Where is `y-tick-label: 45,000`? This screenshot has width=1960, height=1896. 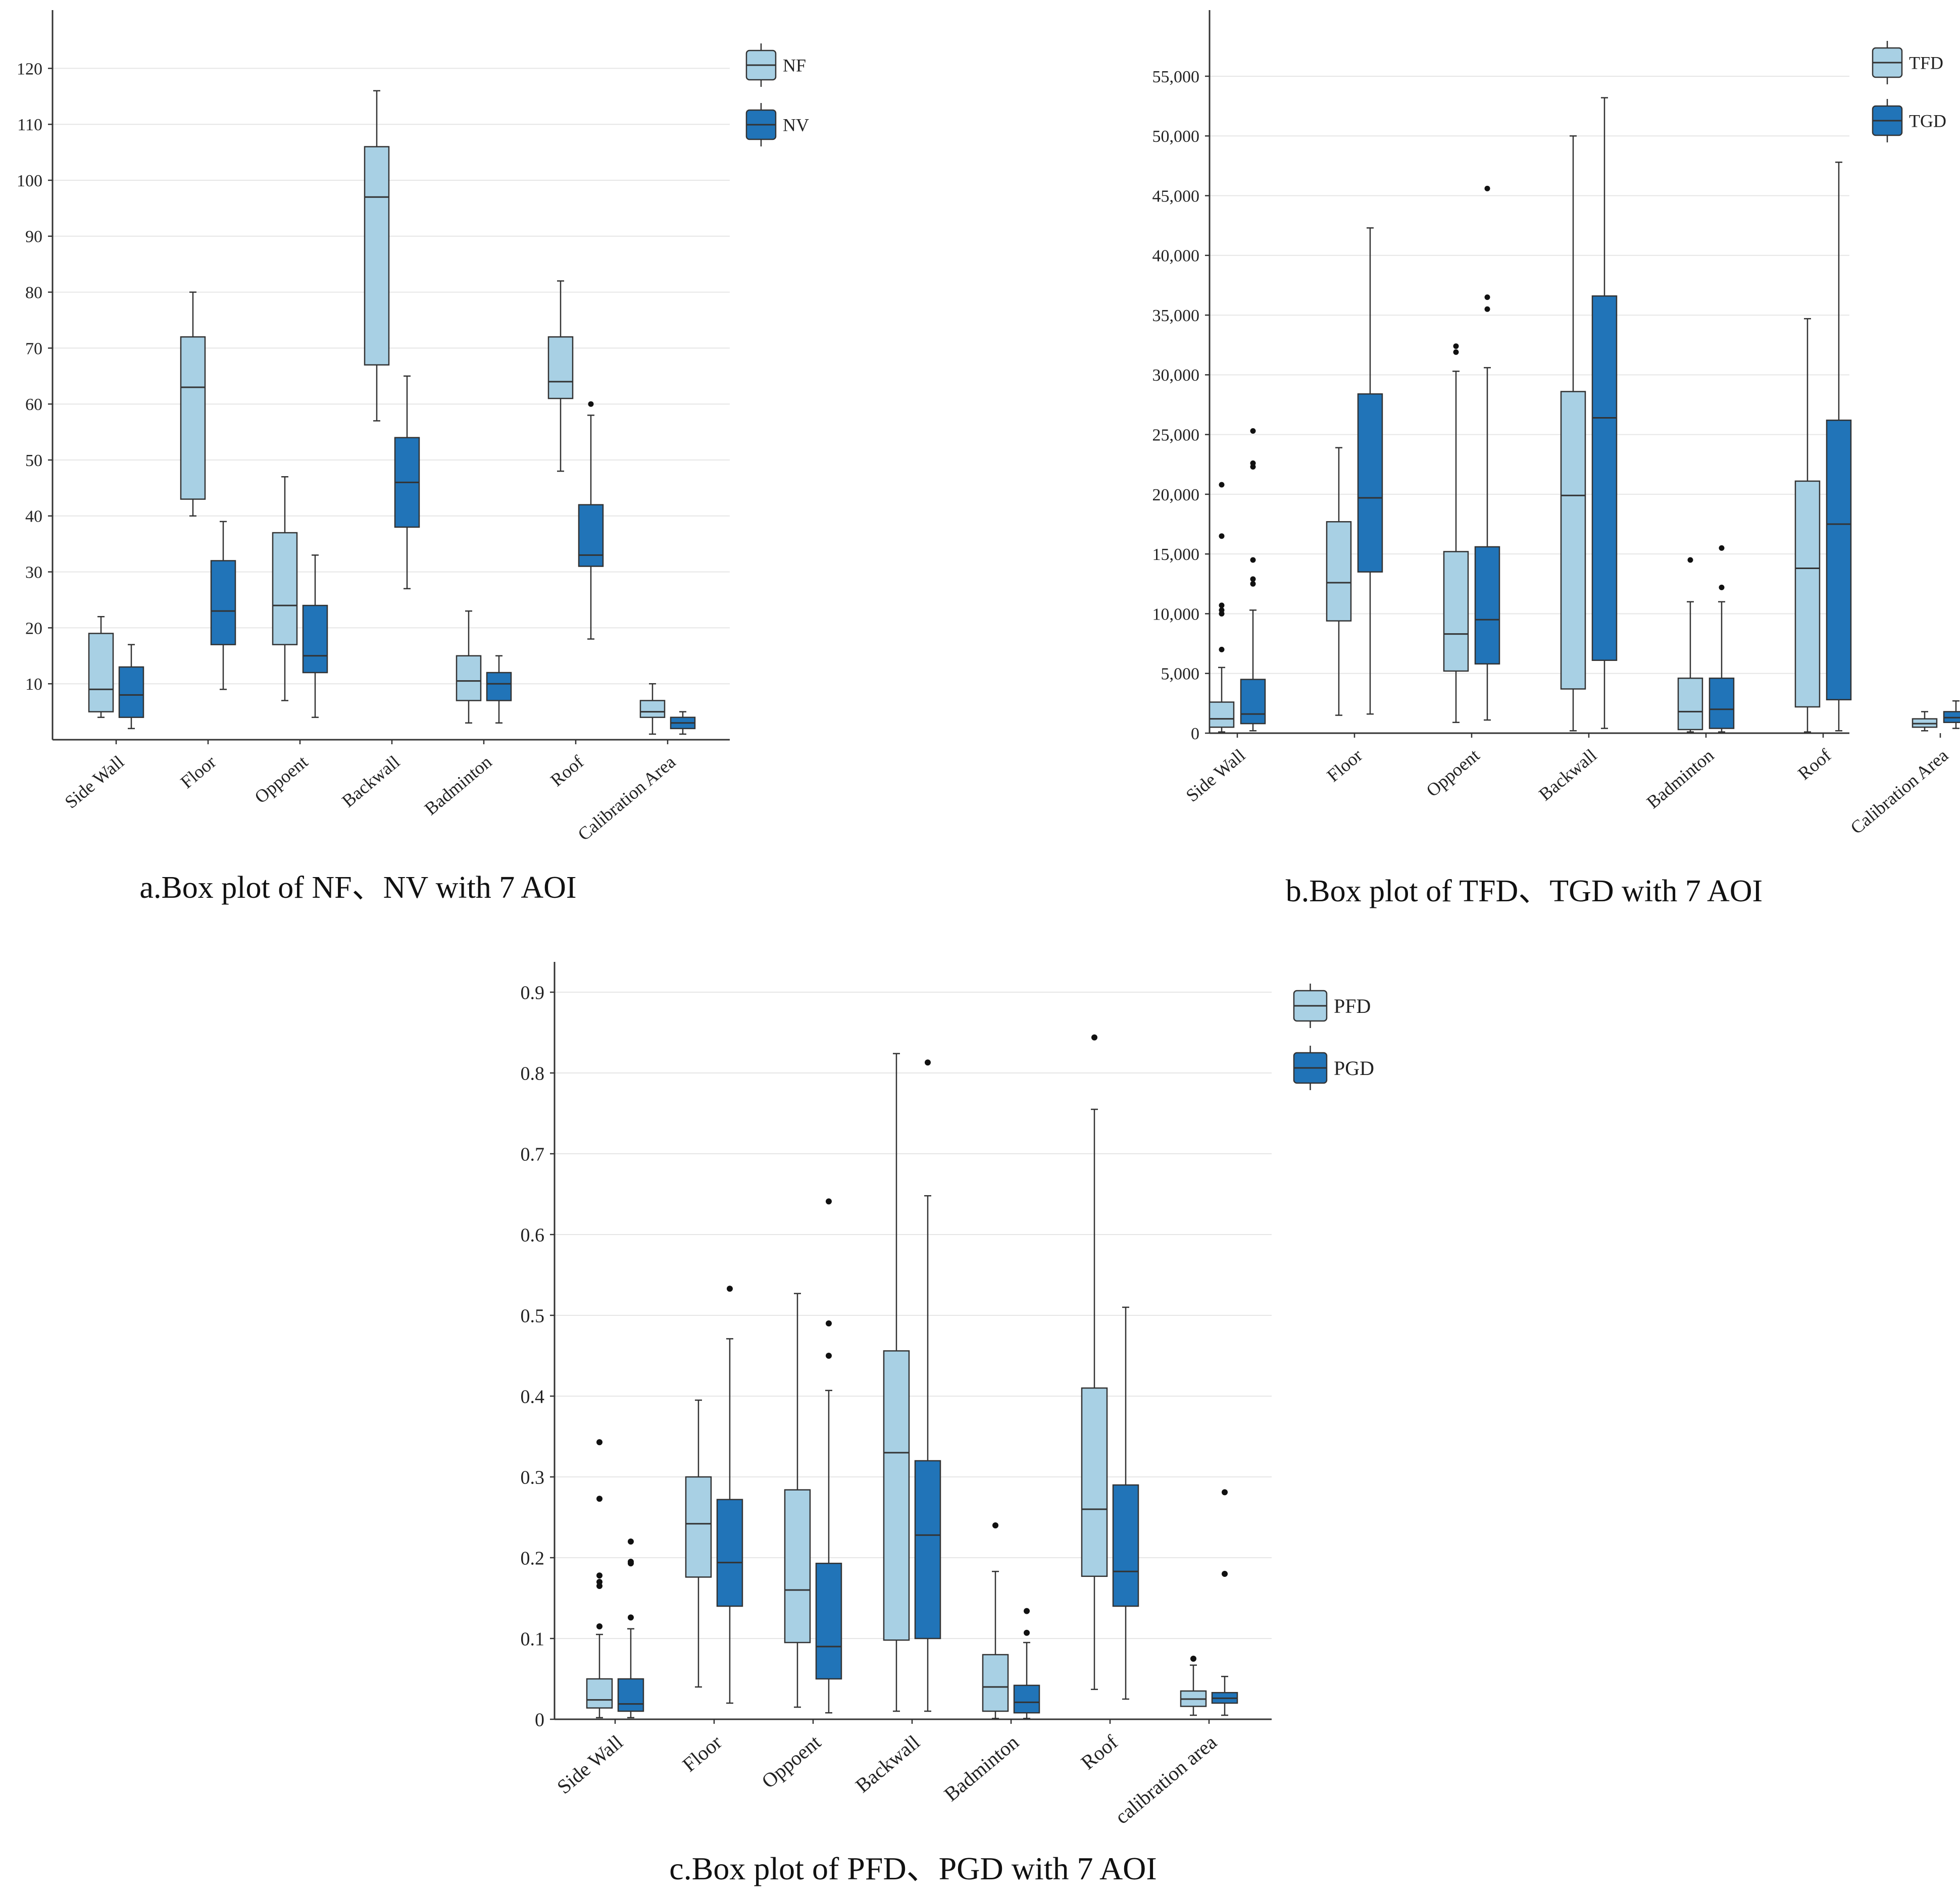 y-tick-label: 45,000 is located at coordinates (1176, 196).